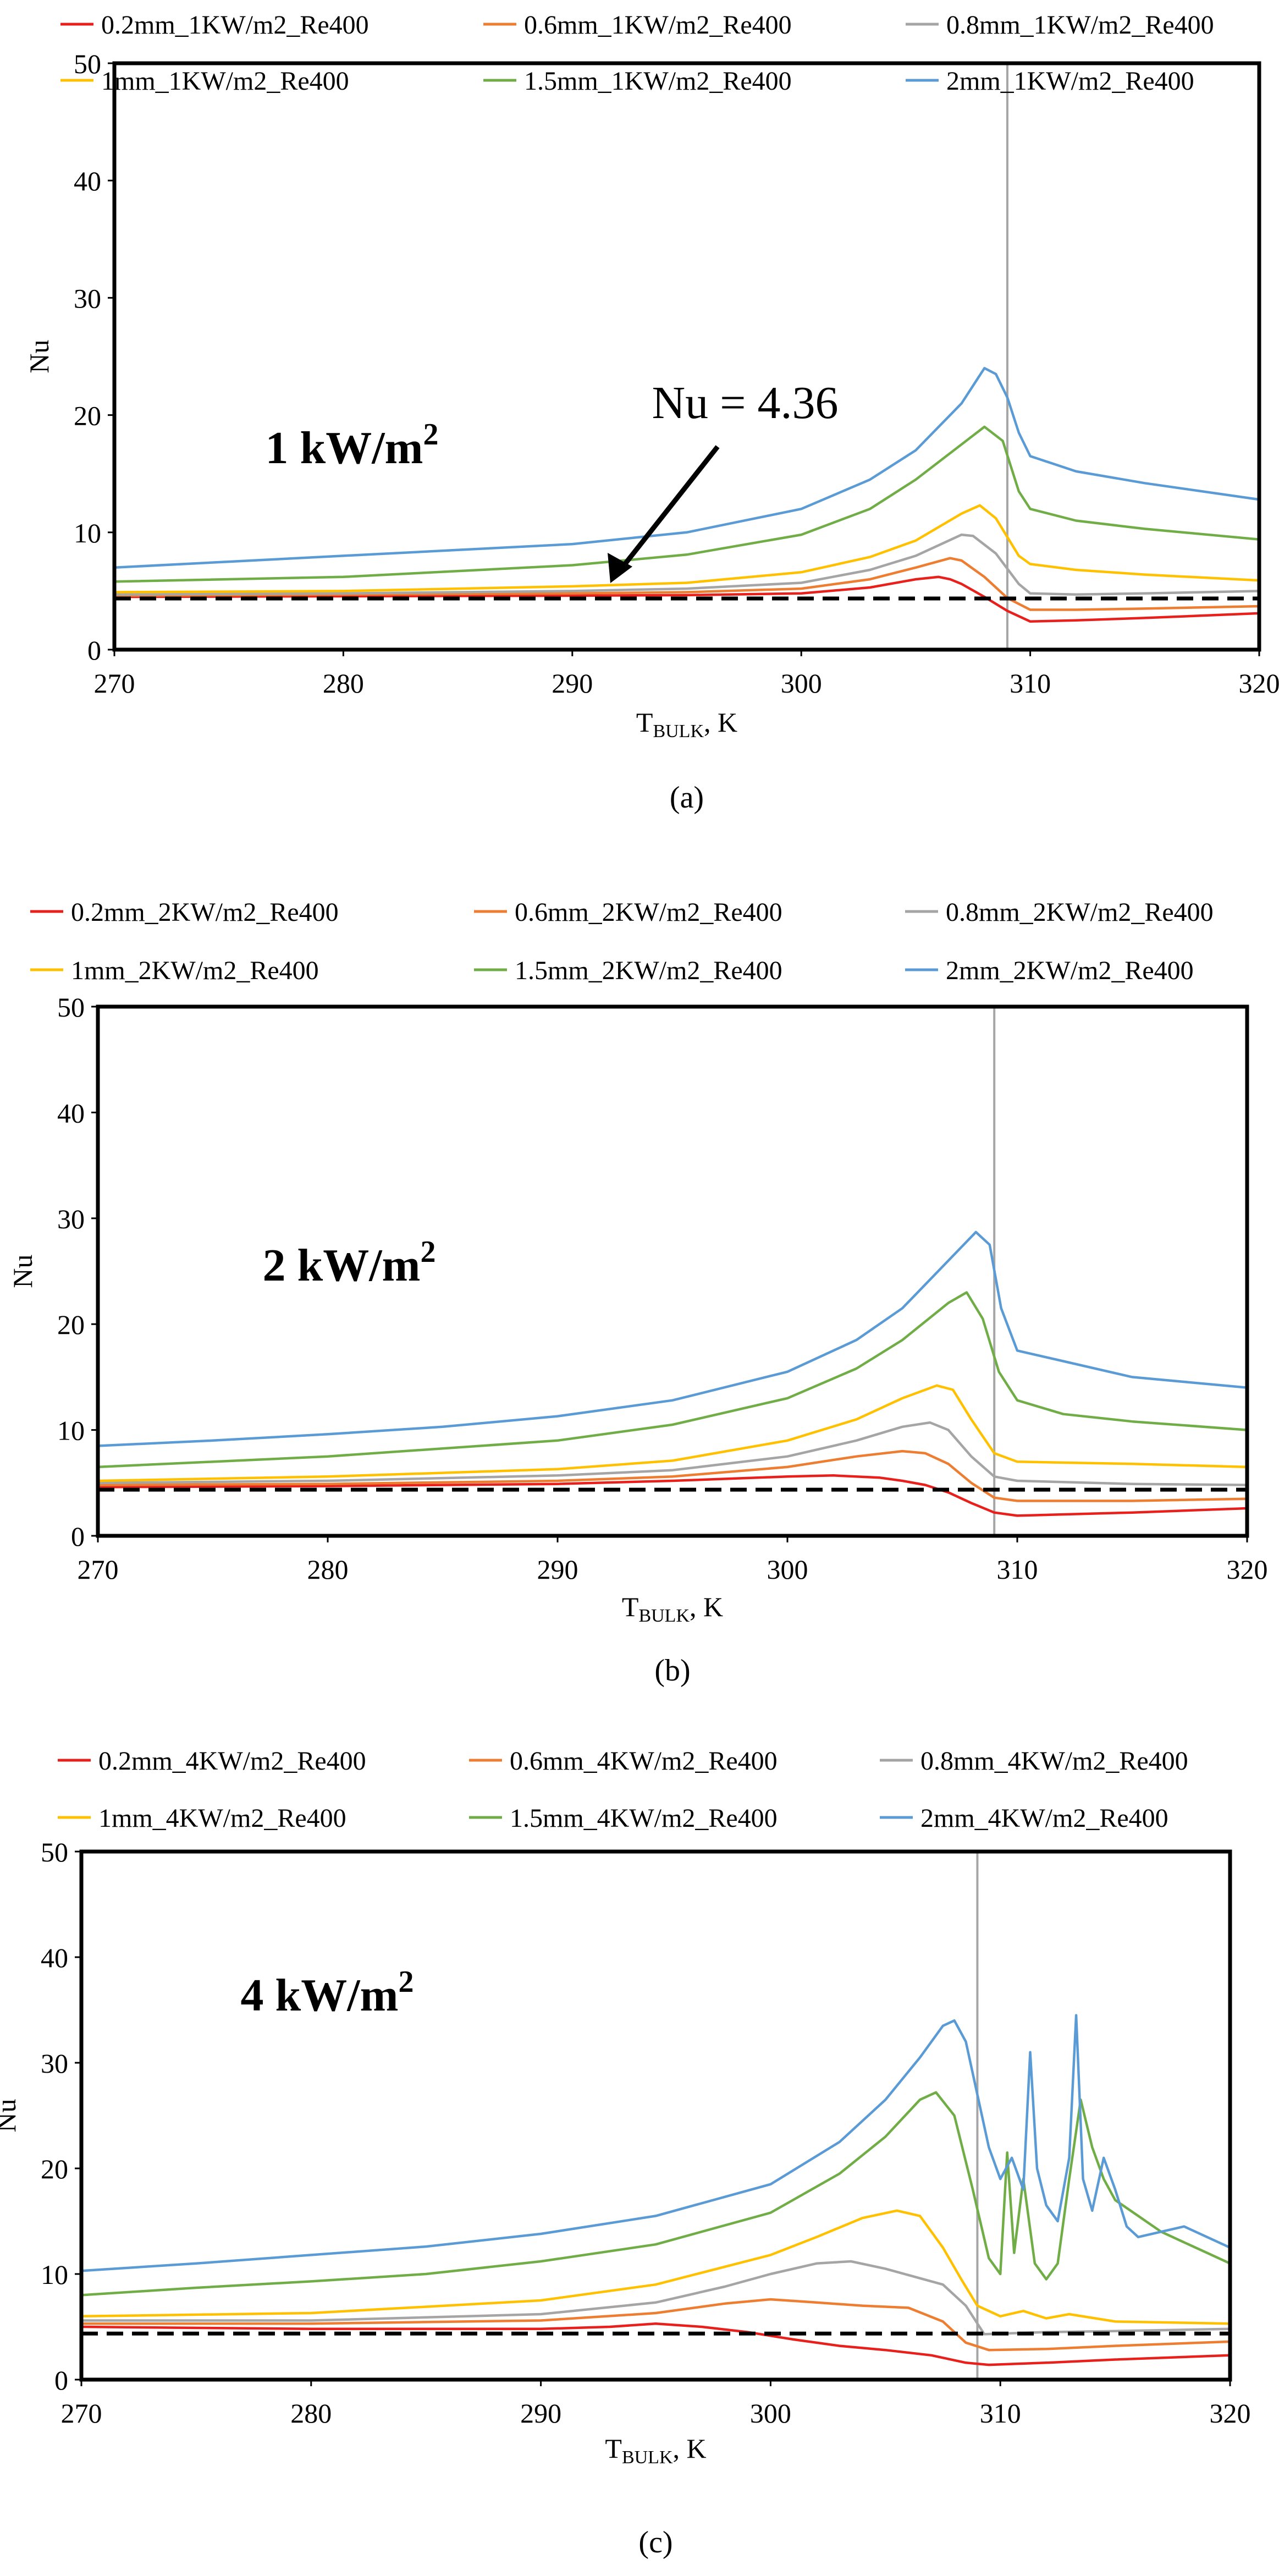 The width and height of the screenshot is (1279, 2576). What do you see at coordinates (648, 912) in the screenshot?
I see `legend-label: 0.6mm_2KW/m2_Re400` at bounding box center [648, 912].